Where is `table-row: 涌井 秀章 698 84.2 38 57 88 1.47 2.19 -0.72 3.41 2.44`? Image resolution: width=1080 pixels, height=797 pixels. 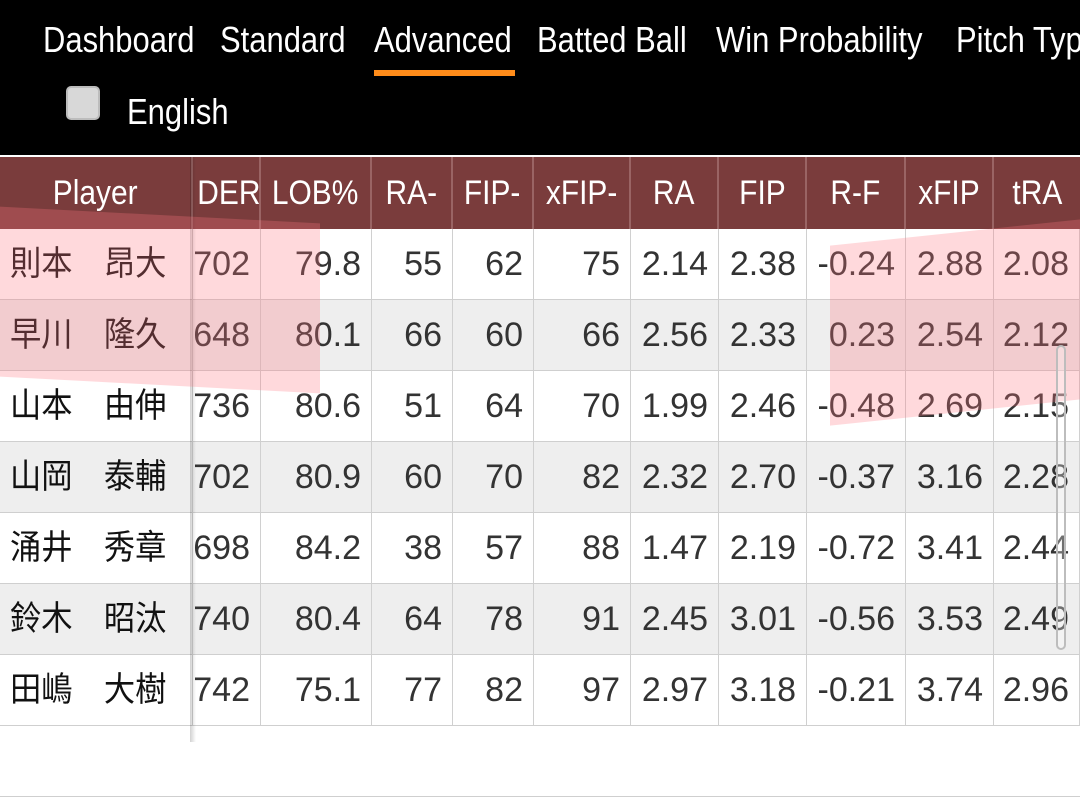 table-row: 涌井 秀章 698 84.2 38 57 88 1.47 2.19 -0.72 3.41 2.44 is located at coordinates (540, 548).